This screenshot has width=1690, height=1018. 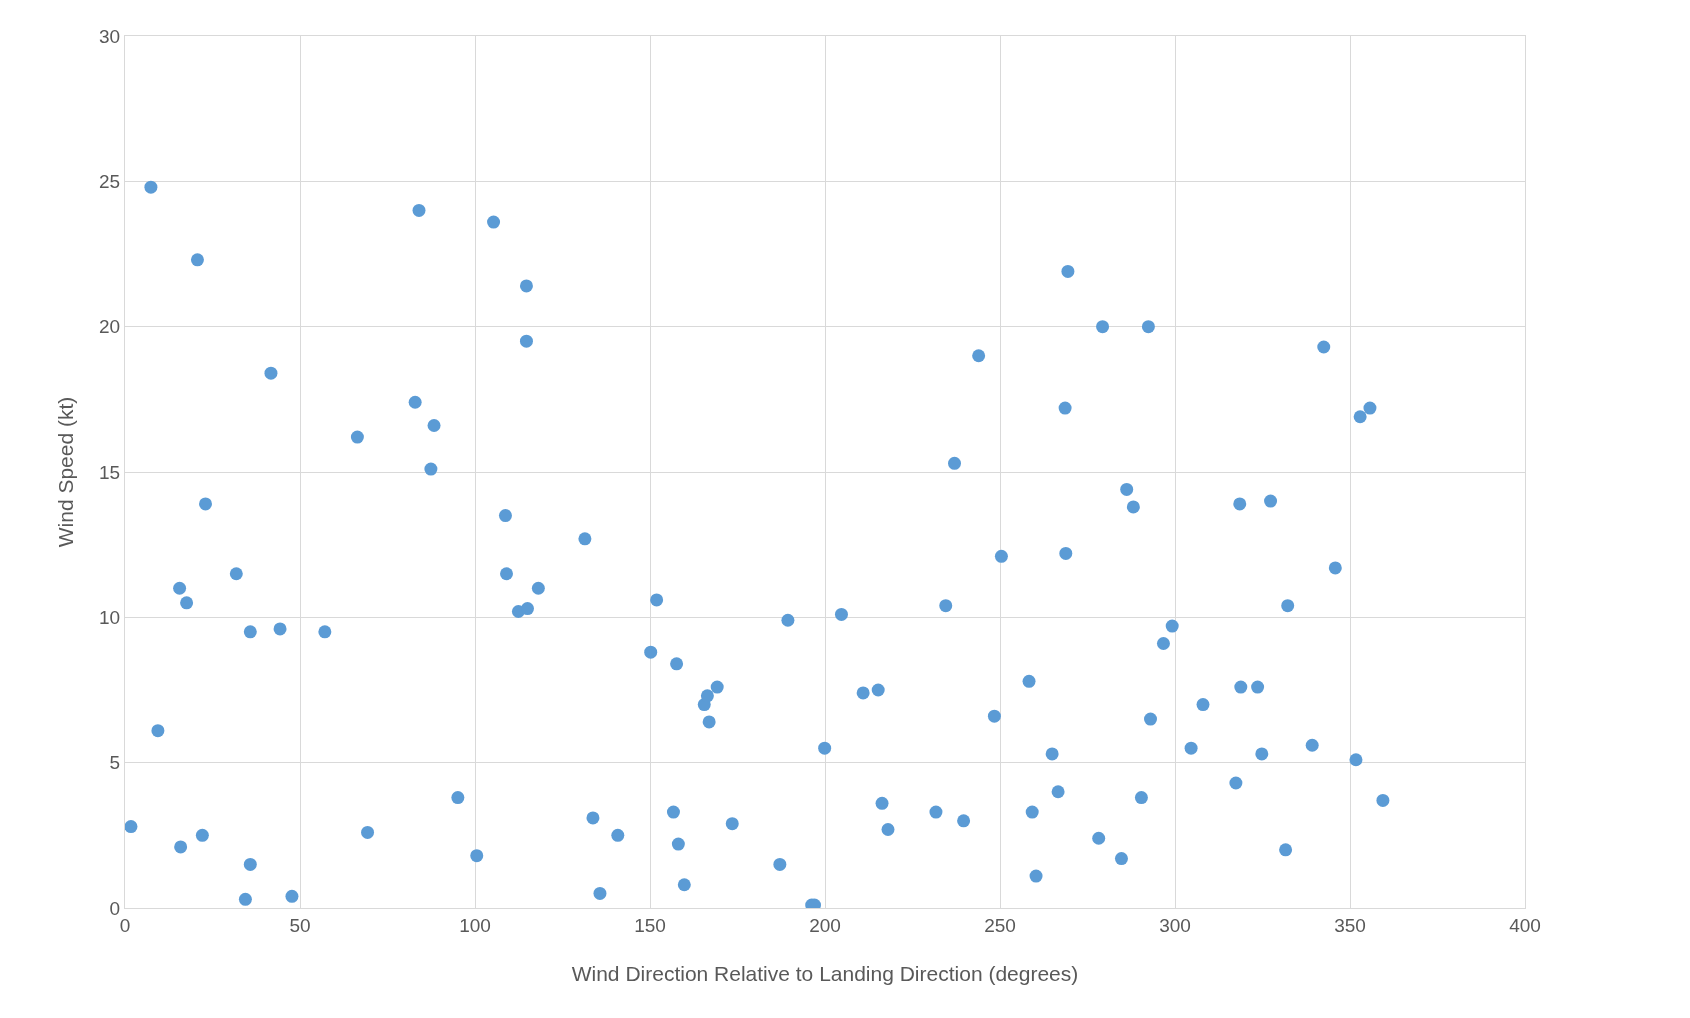 What do you see at coordinates (1350, 925) in the screenshot?
I see `x-tick-label: 350` at bounding box center [1350, 925].